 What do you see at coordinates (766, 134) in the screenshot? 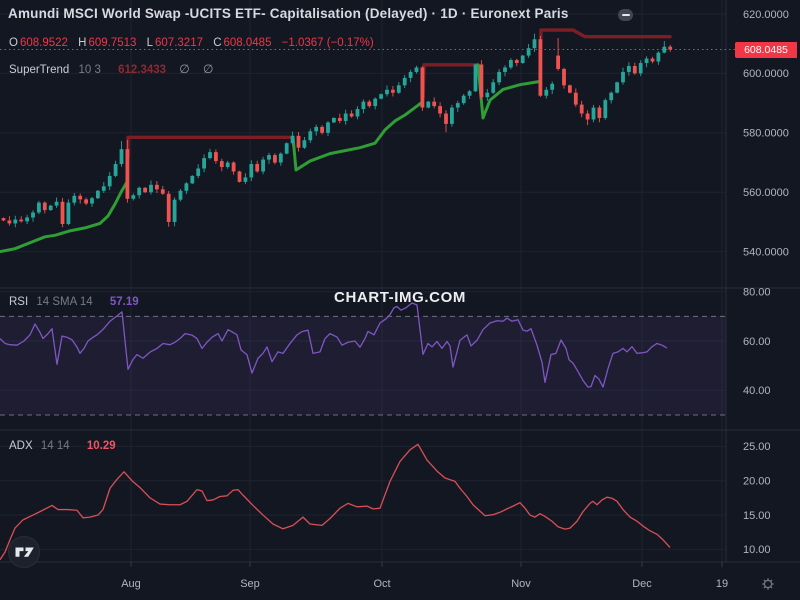
I see `price-tick-label: 580.0000` at bounding box center [766, 134].